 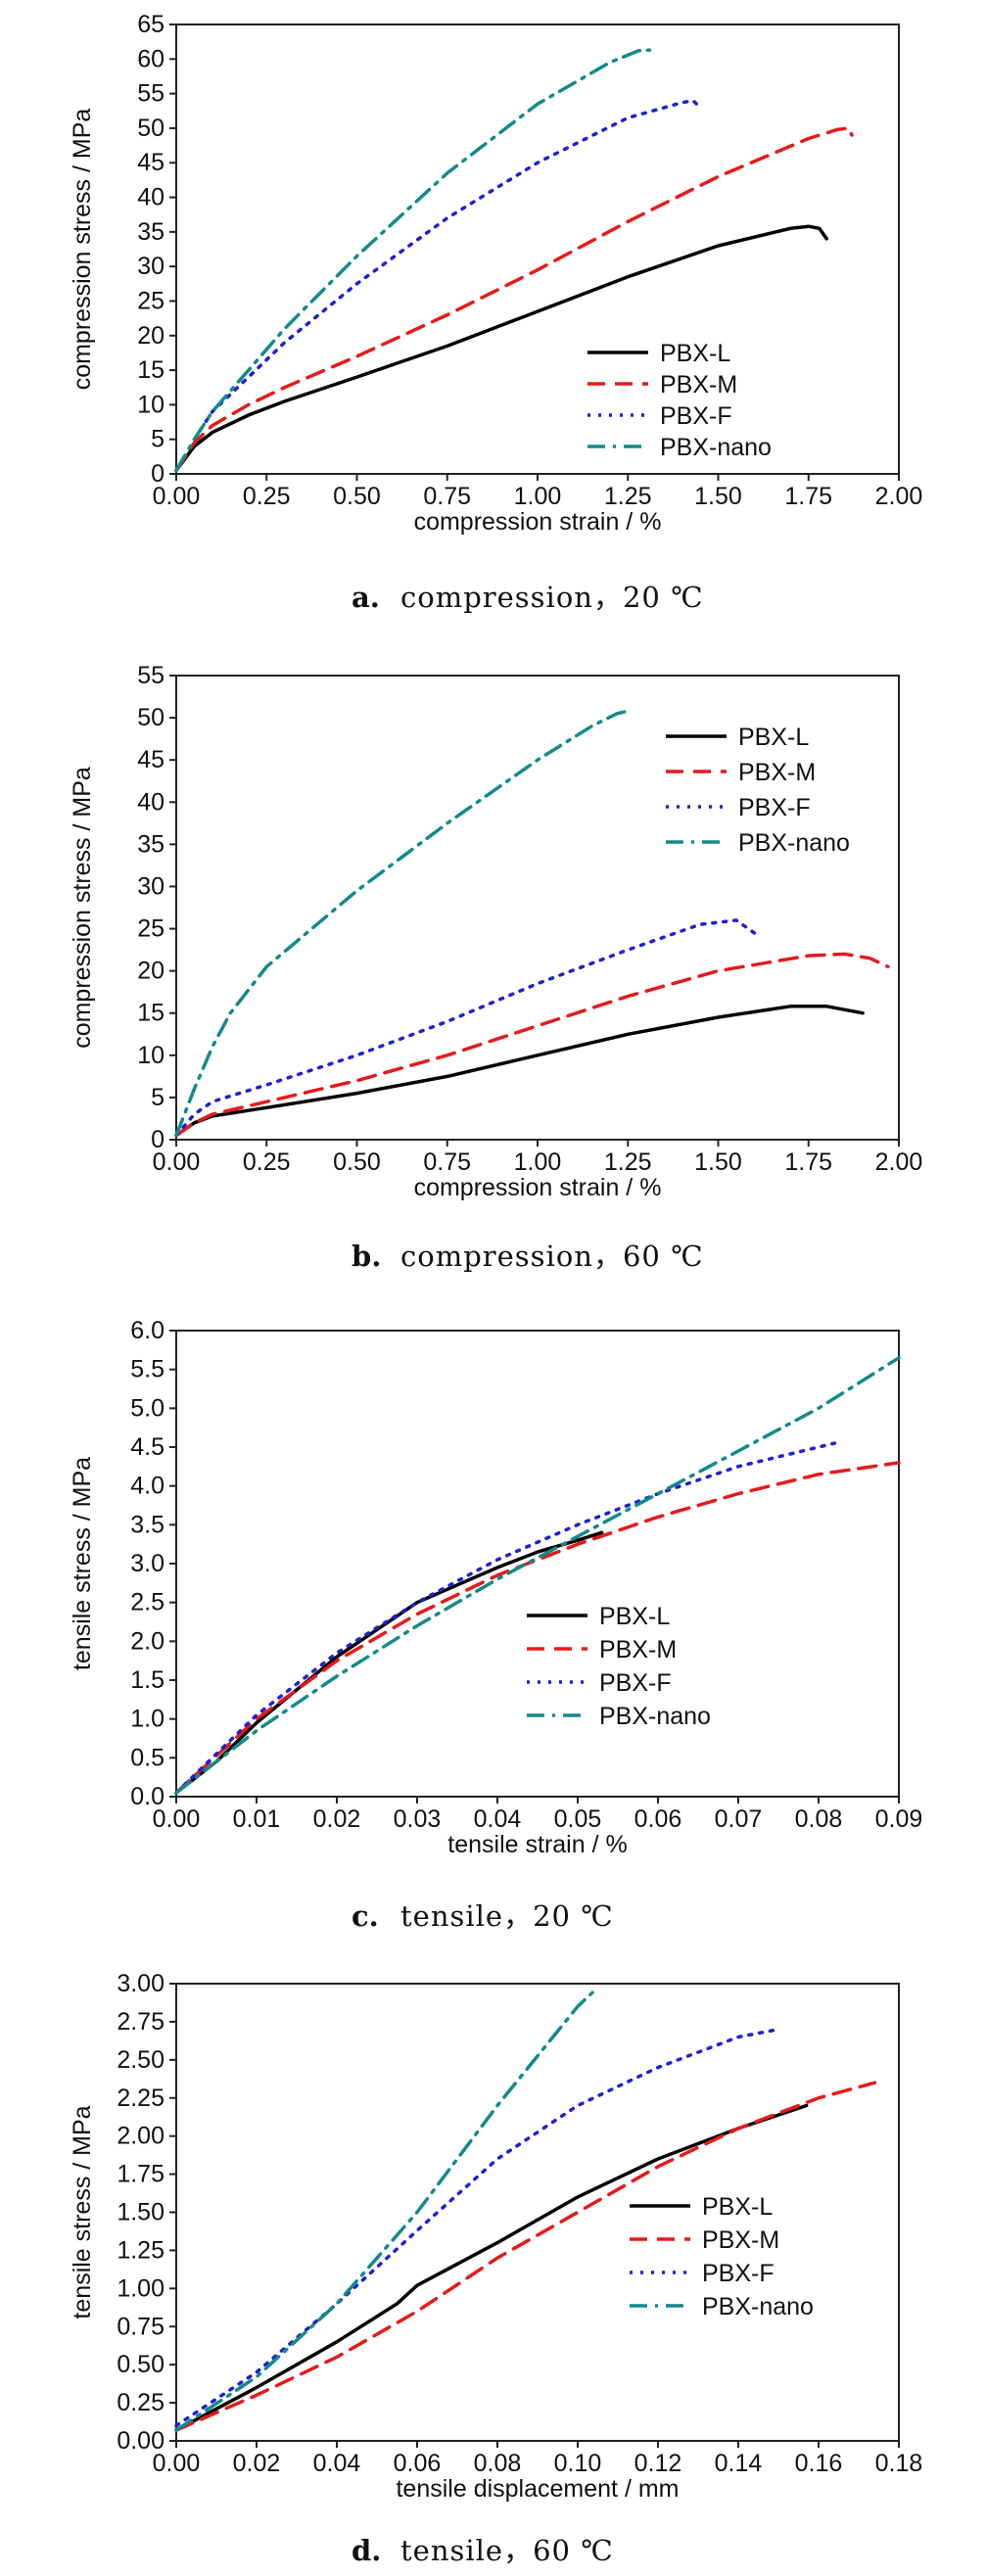 I want to click on series-line-pbx-f, so click(x=466, y=1028).